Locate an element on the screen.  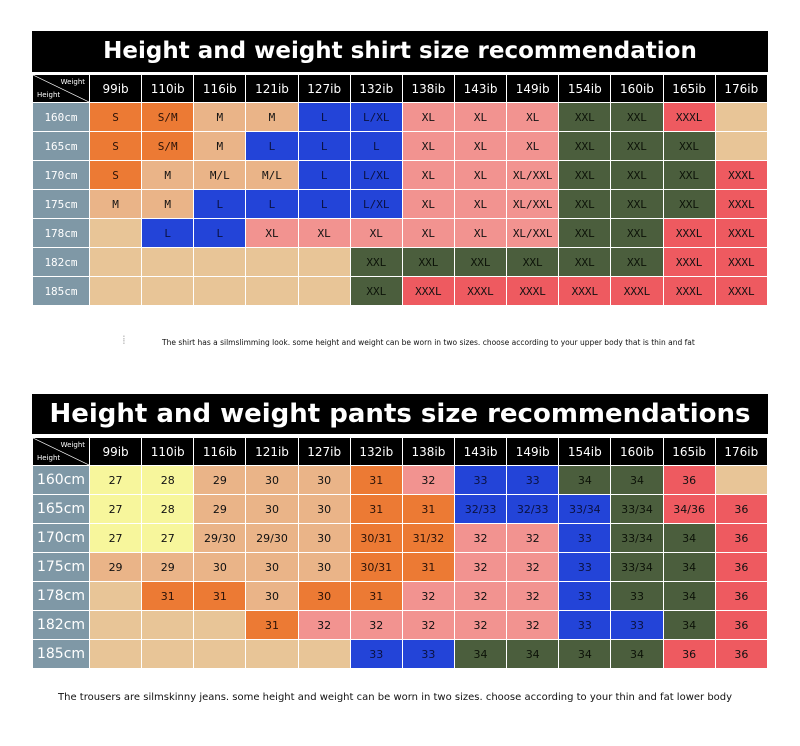
height-row-header: 170cm is located at coordinates (61, 175).